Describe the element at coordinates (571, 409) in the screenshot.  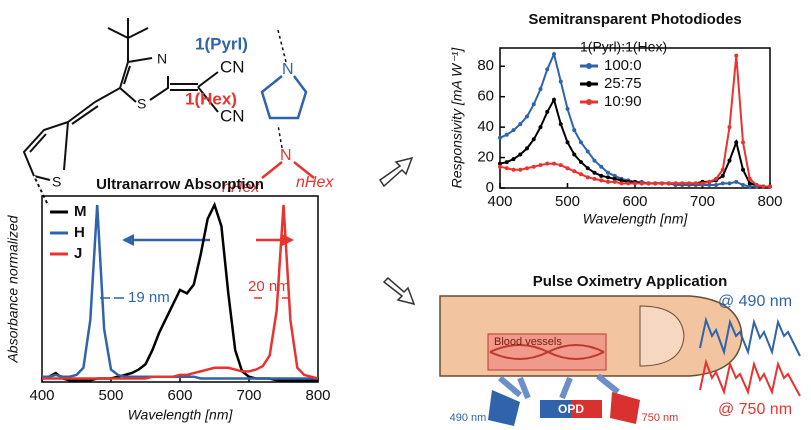
I see `label: OPD` at that location.